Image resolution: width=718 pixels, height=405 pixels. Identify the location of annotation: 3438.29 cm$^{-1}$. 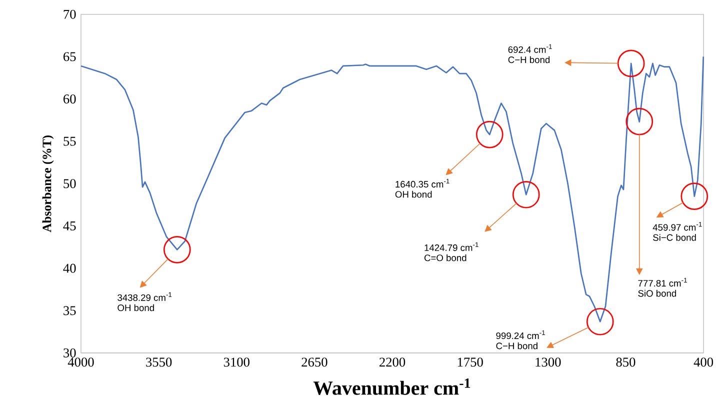
(145, 296).